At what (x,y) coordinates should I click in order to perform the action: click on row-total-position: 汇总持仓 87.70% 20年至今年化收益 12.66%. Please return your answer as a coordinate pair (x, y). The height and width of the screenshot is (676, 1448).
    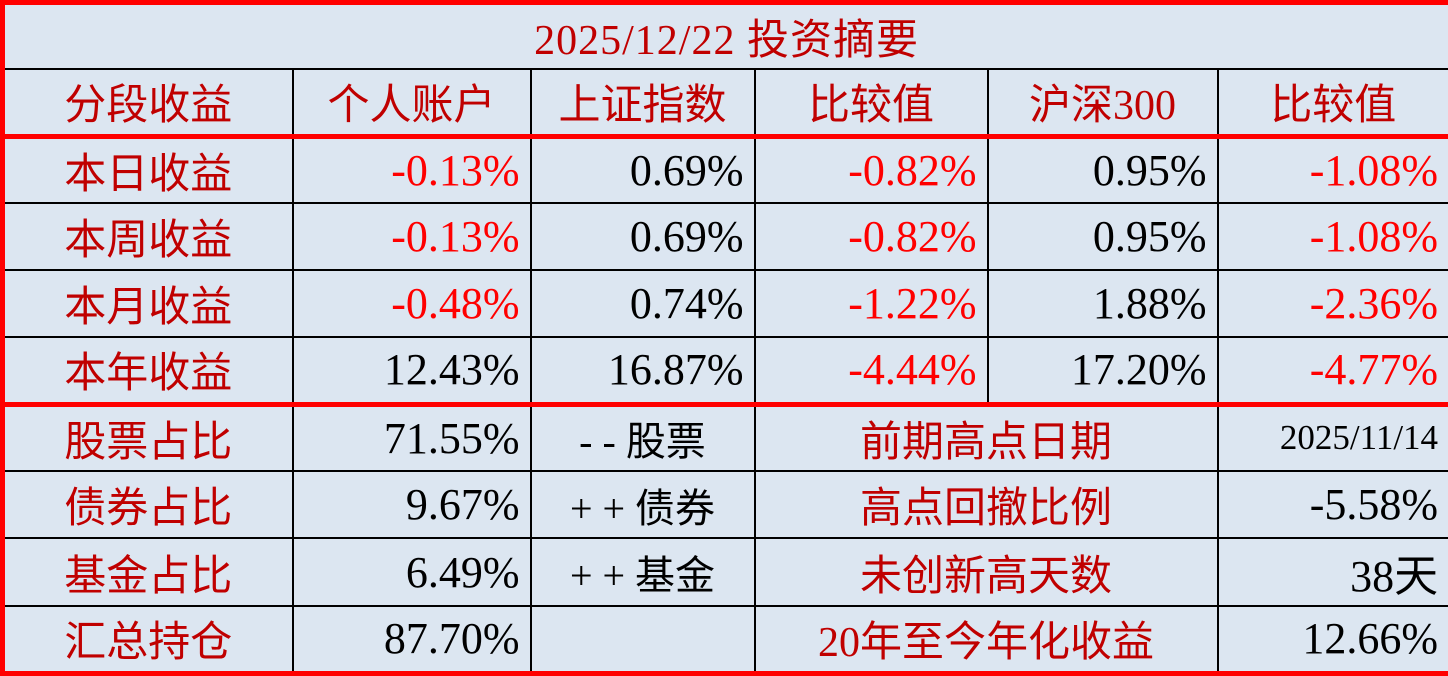
    Looking at the image, I should click on (725, 639).